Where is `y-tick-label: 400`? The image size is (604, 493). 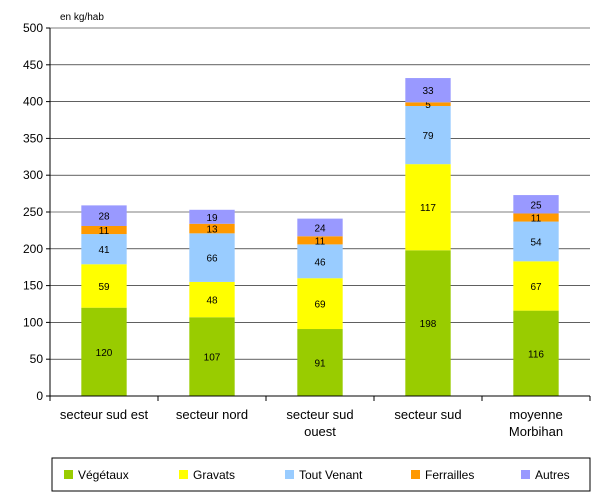
y-tick-label: 400 is located at coordinates (33, 102).